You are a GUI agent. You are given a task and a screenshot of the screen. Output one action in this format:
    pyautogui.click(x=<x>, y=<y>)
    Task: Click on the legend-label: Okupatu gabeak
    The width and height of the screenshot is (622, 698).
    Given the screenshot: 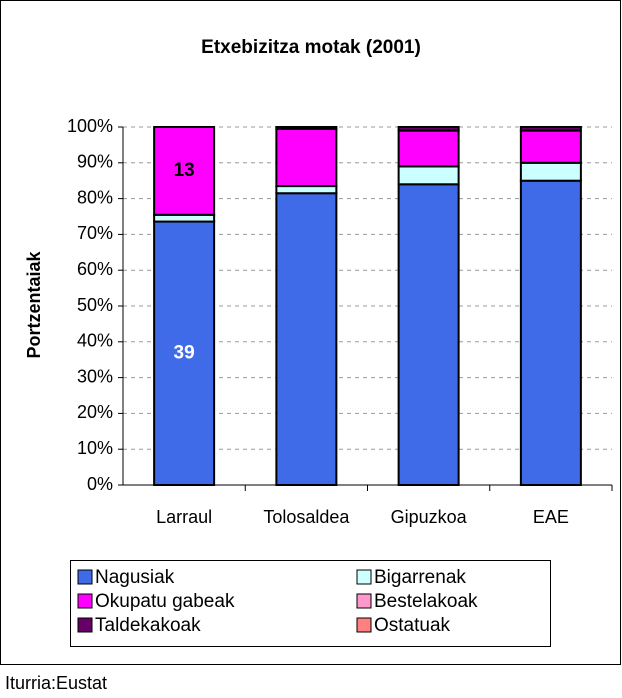 What is the action you would take?
    pyautogui.click(x=165, y=601)
    